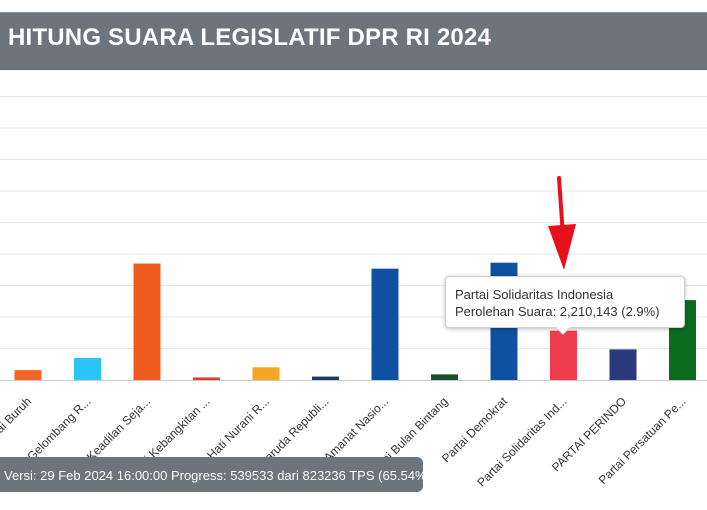 This screenshot has width=707, height=510. Describe the element at coordinates (17, 422) in the screenshot. I see `x-tick-label: Partai Buruh` at that location.